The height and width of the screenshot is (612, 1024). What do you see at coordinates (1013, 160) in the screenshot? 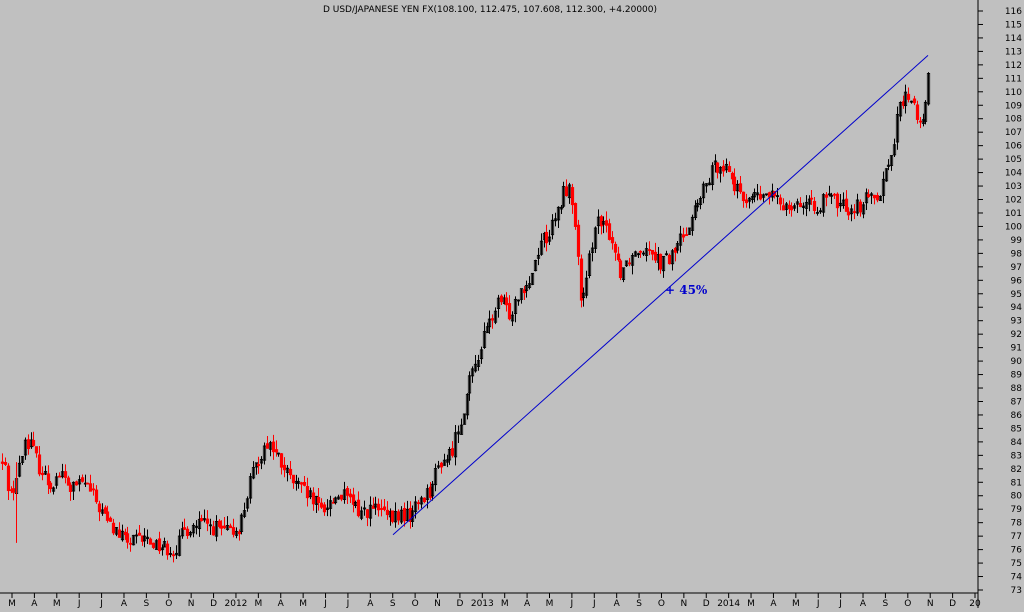
I see `price-tick-label: 105` at bounding box center [1013, 160].